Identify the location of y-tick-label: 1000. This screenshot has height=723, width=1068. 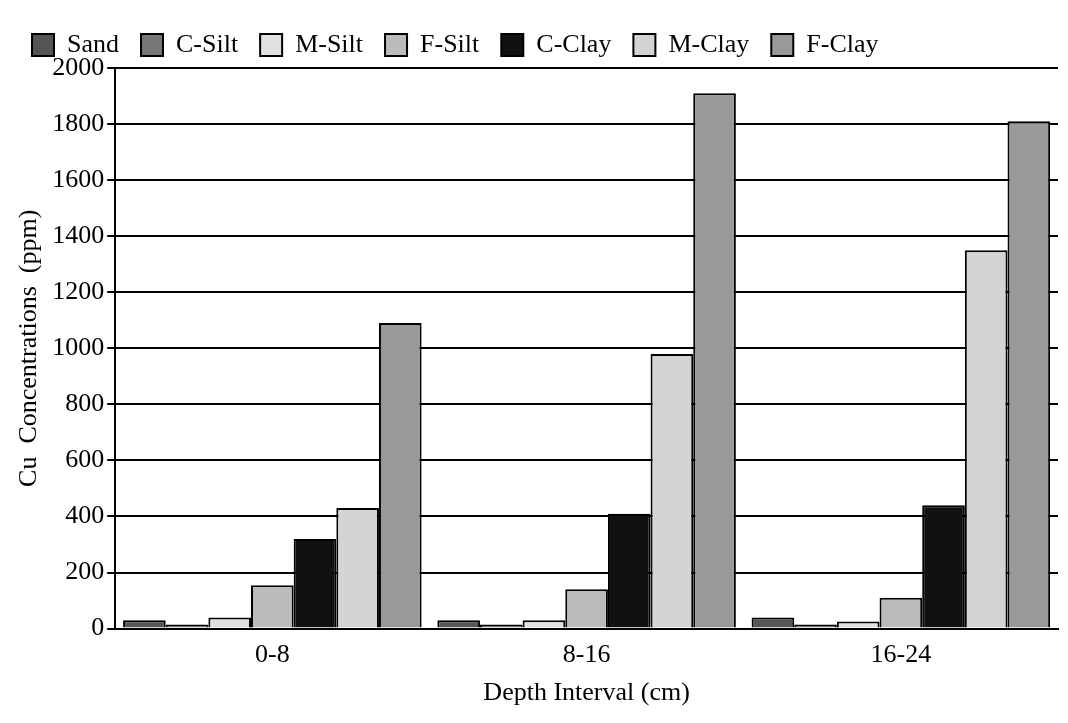
(78, 347).